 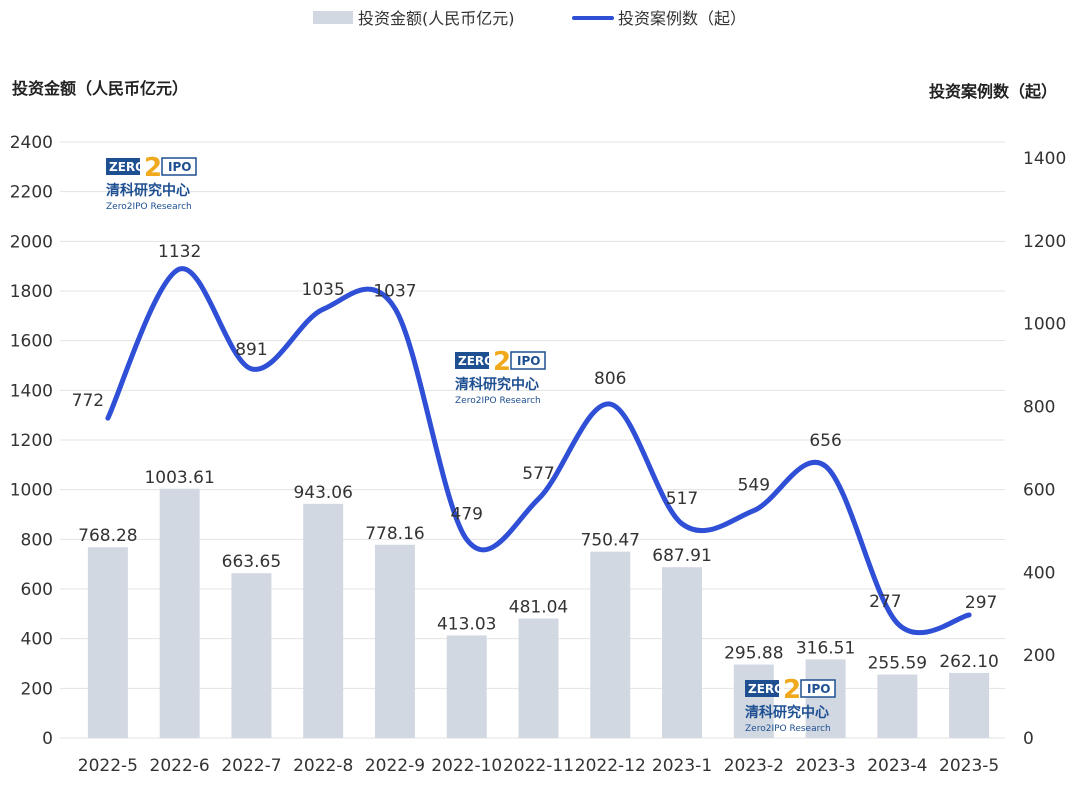 What do you see at coordinates (395, 766) in the screenshot?
I see `x-tick-label: 2022-9` at bounding box center [395, 766].